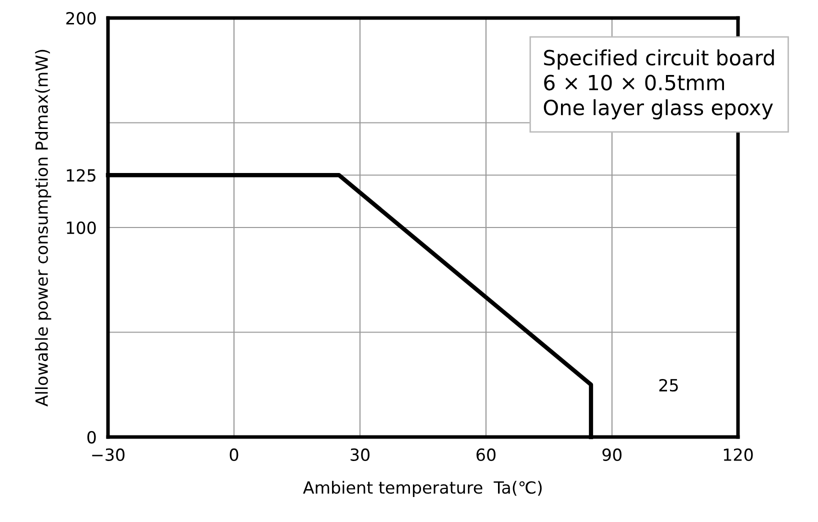  Describe the element at coordinates (360, 455) in the screenshot. I see `x-tick-label: 30` at that location.